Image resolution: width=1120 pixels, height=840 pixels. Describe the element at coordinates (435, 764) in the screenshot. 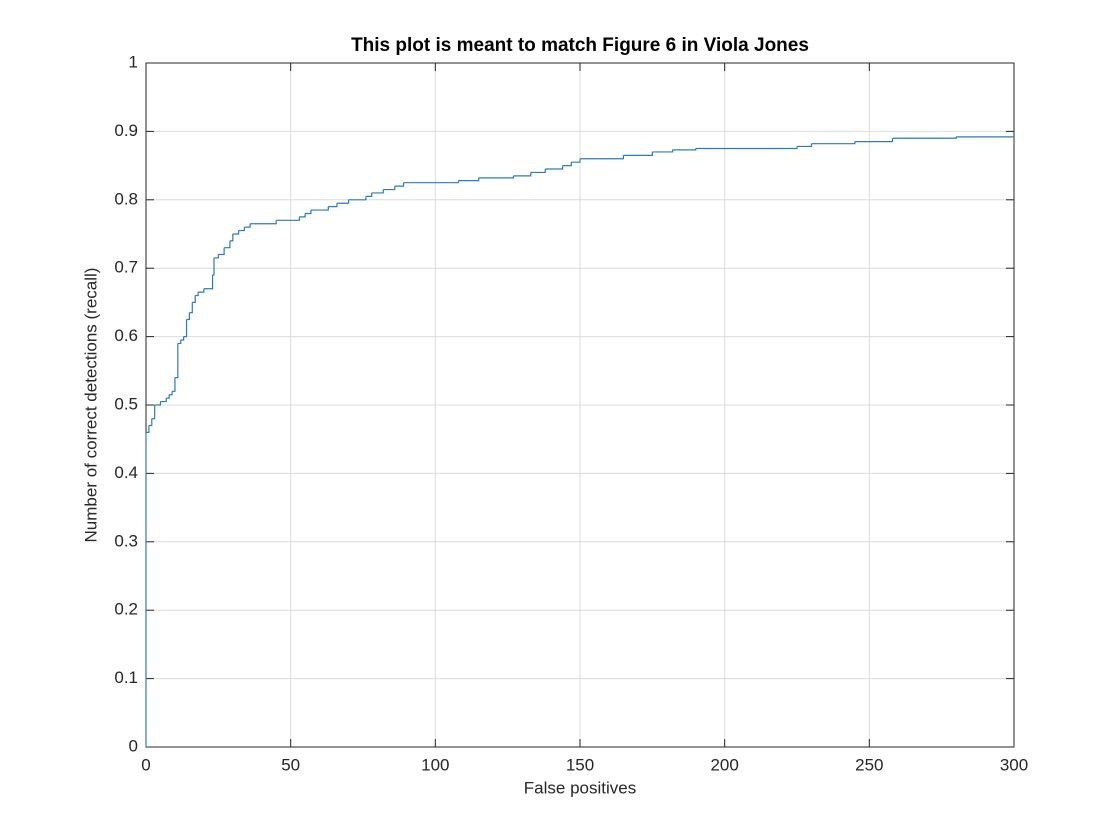

I see `x-tick-label: 100` at that location.